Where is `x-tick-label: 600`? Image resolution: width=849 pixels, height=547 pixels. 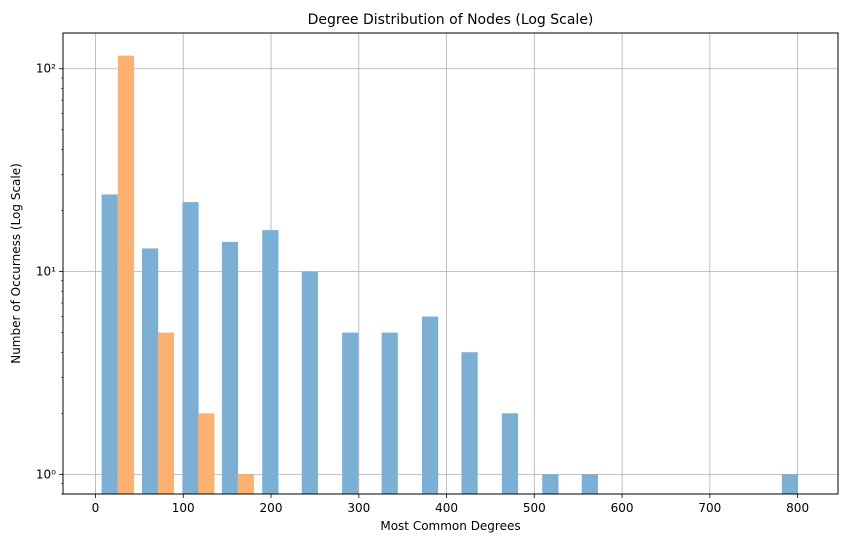
x-tick-label: 600 is located at coordinates (622, 508).